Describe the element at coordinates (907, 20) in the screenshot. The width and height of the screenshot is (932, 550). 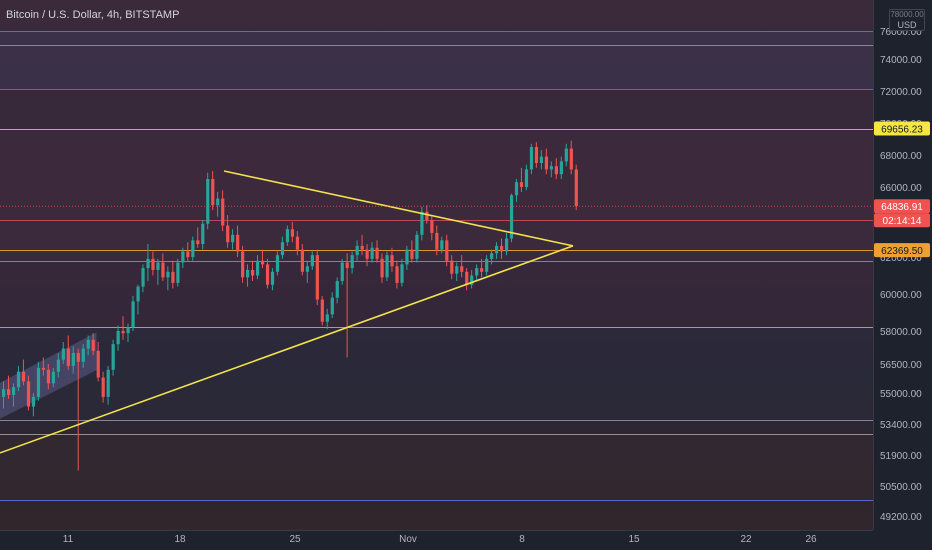
I see `currency-selector: 78000.00 USD` at that location.